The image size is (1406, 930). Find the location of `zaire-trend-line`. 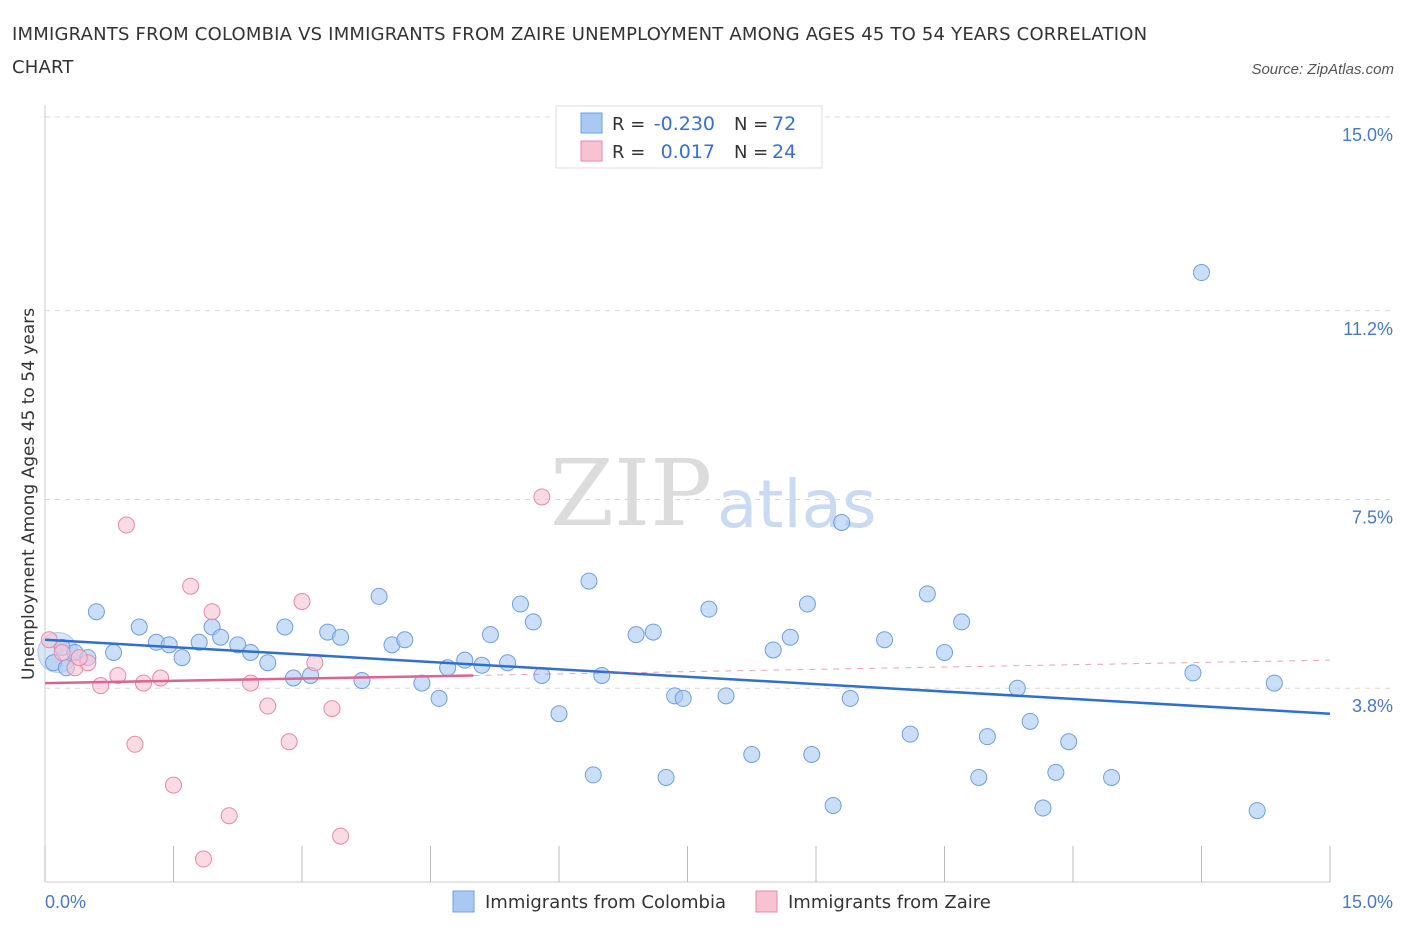

zaire-trend-line is located at coordinates (259, 679).